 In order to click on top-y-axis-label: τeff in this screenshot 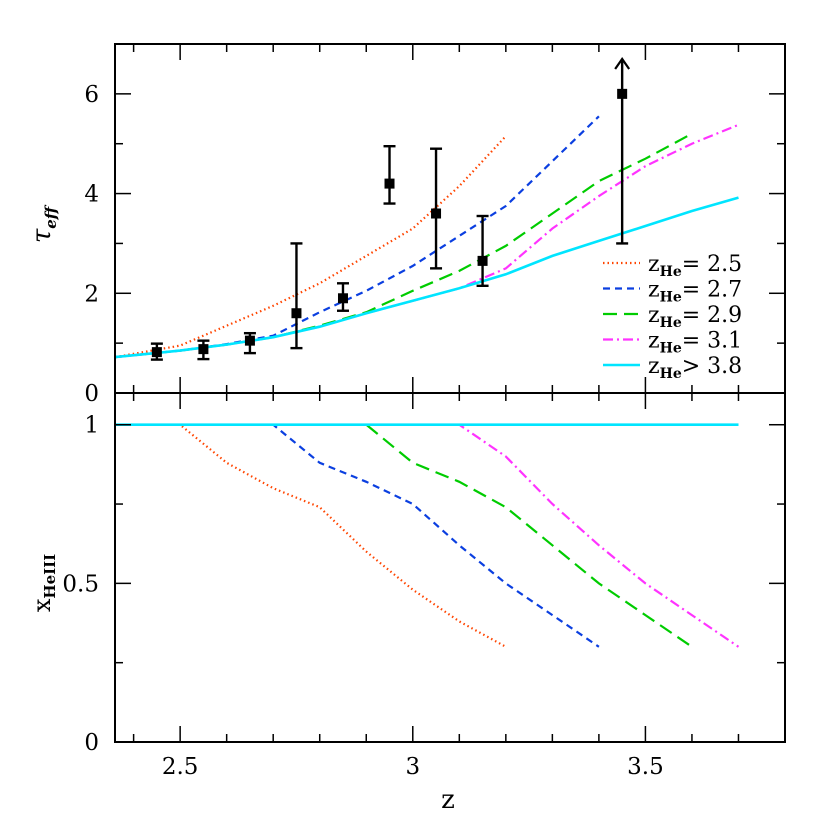, I will do `click(43, 223)`.